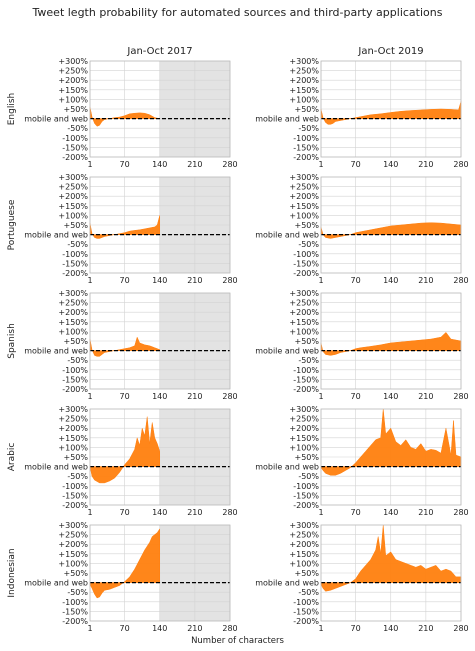 Image resolution: width=475 pixels, height=651 pixels. Describe the element at coordinates (12, 572) in the screenshot. I see `row-label-indonesian: Indonesian` at that location.